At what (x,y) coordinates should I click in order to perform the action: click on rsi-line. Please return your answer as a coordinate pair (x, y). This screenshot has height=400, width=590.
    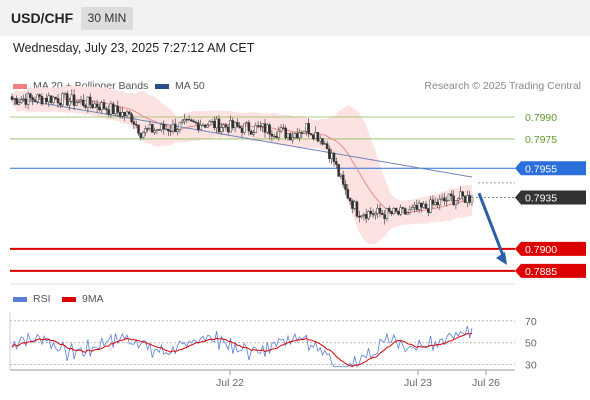
    Looking at the image, I should click on (242, 346).